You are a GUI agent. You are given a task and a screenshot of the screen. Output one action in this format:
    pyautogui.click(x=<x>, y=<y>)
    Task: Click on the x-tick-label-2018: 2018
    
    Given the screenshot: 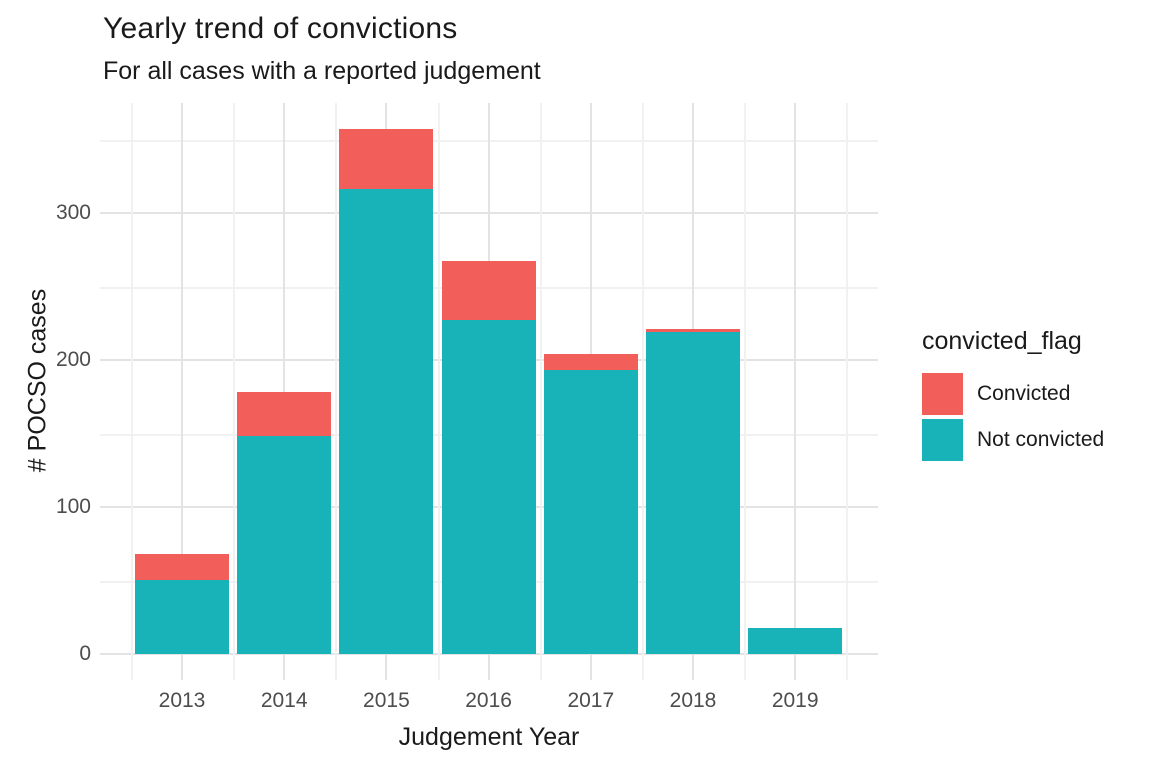 What is the action you would take?
    pyautogui.click(x=693, y=700)
    